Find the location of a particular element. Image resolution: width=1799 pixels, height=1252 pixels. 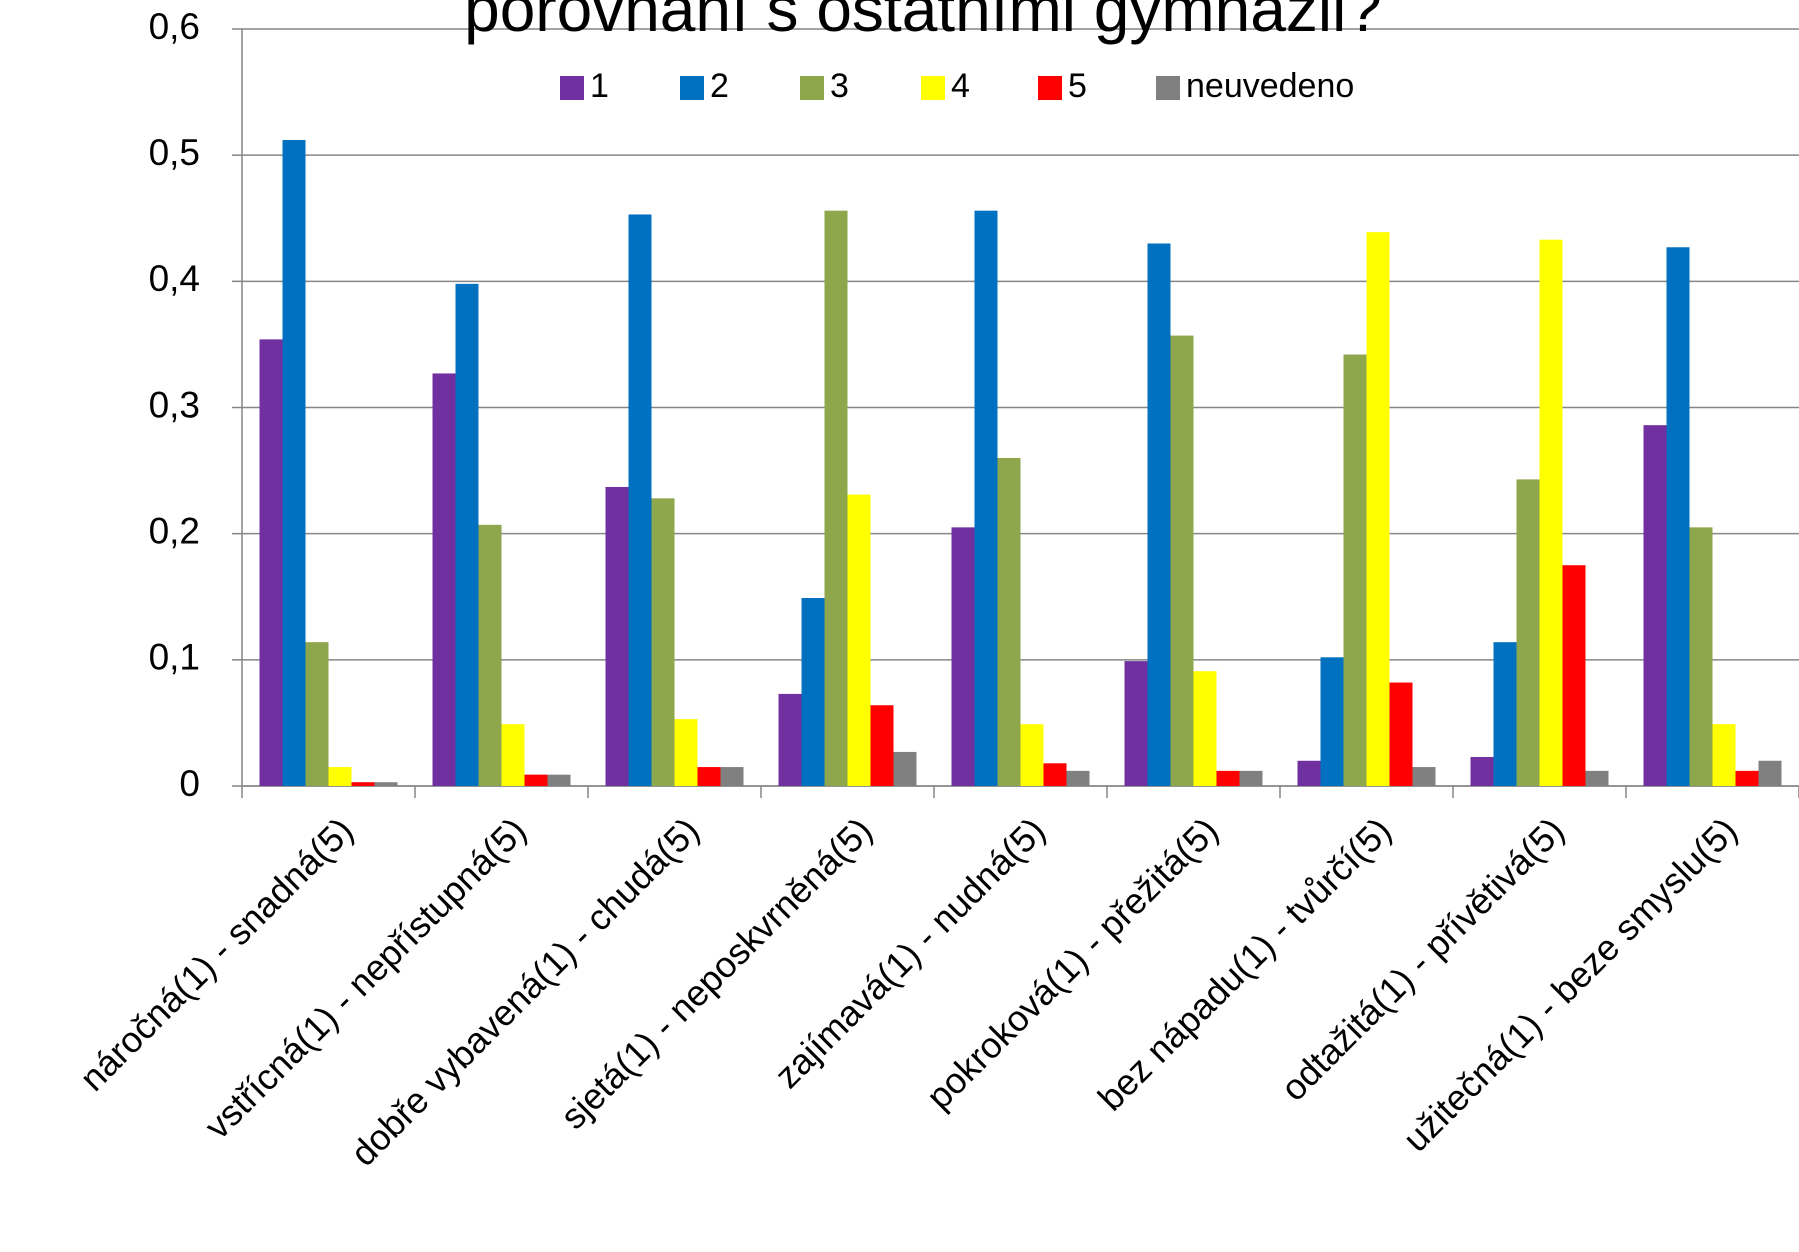

y-tick-label: 0,6 is located at coordinates (174, 26).